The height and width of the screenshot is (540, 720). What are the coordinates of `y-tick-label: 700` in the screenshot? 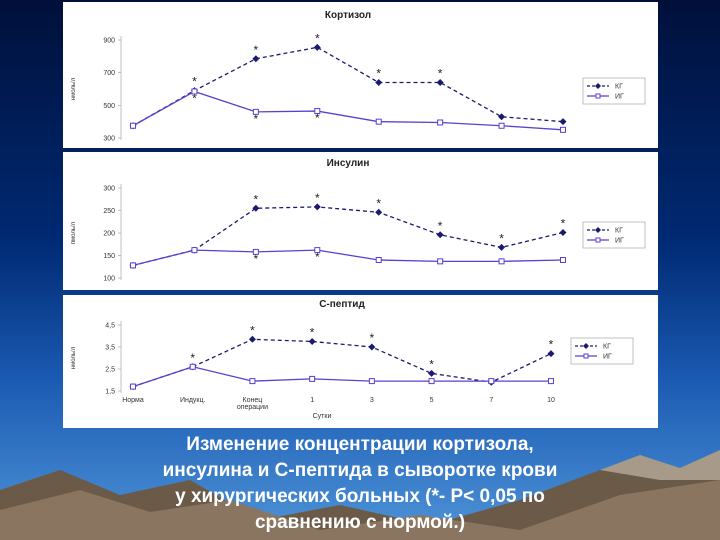 It's located at (109, 73).